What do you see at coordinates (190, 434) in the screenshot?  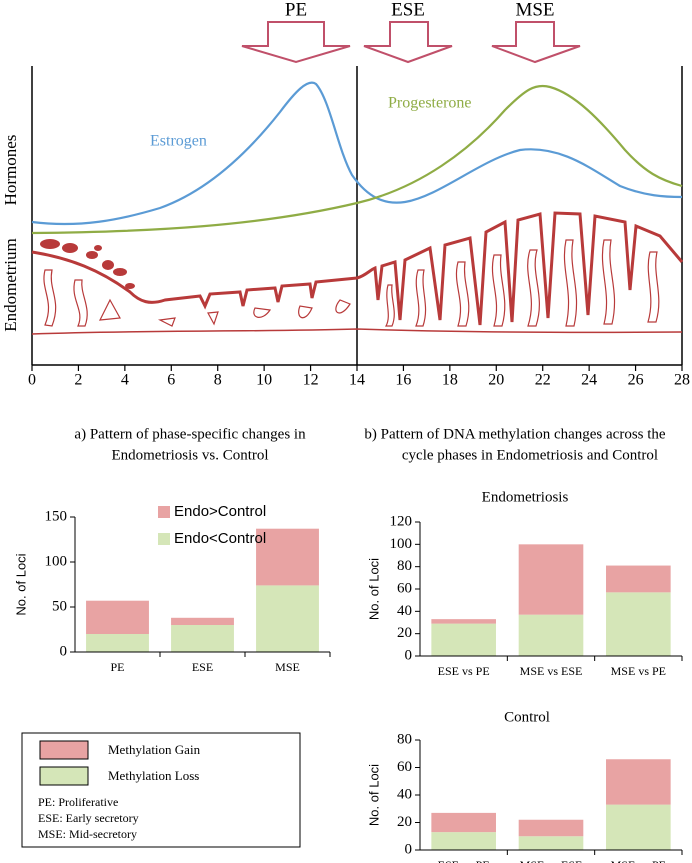 I see `chart-title: a) Pattern of phase-specific changes in` at bounding box center [190, 434].